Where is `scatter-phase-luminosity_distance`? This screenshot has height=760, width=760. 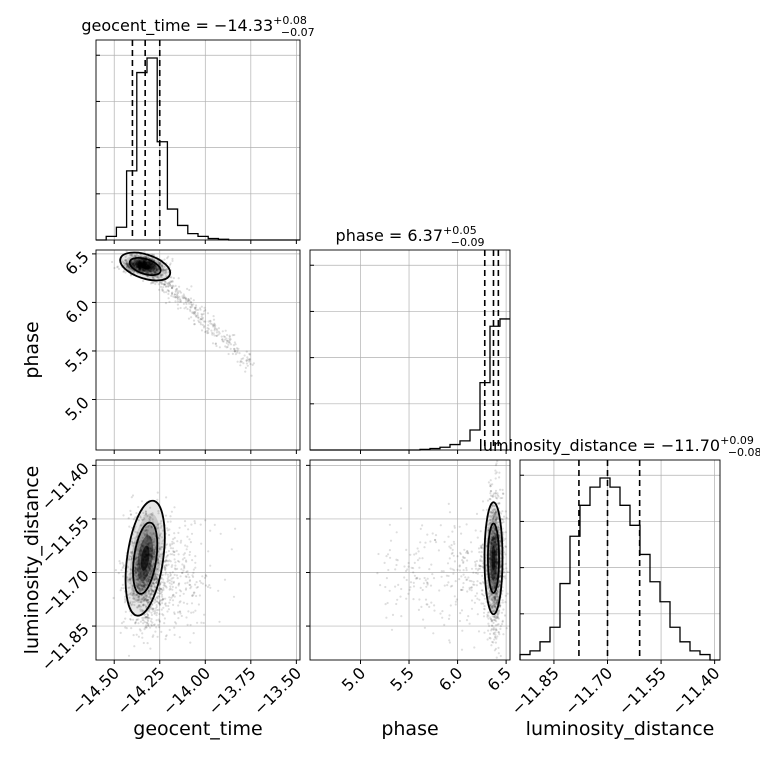 scatter-phase-luminosity_distance is located at coordinates (442, 559).